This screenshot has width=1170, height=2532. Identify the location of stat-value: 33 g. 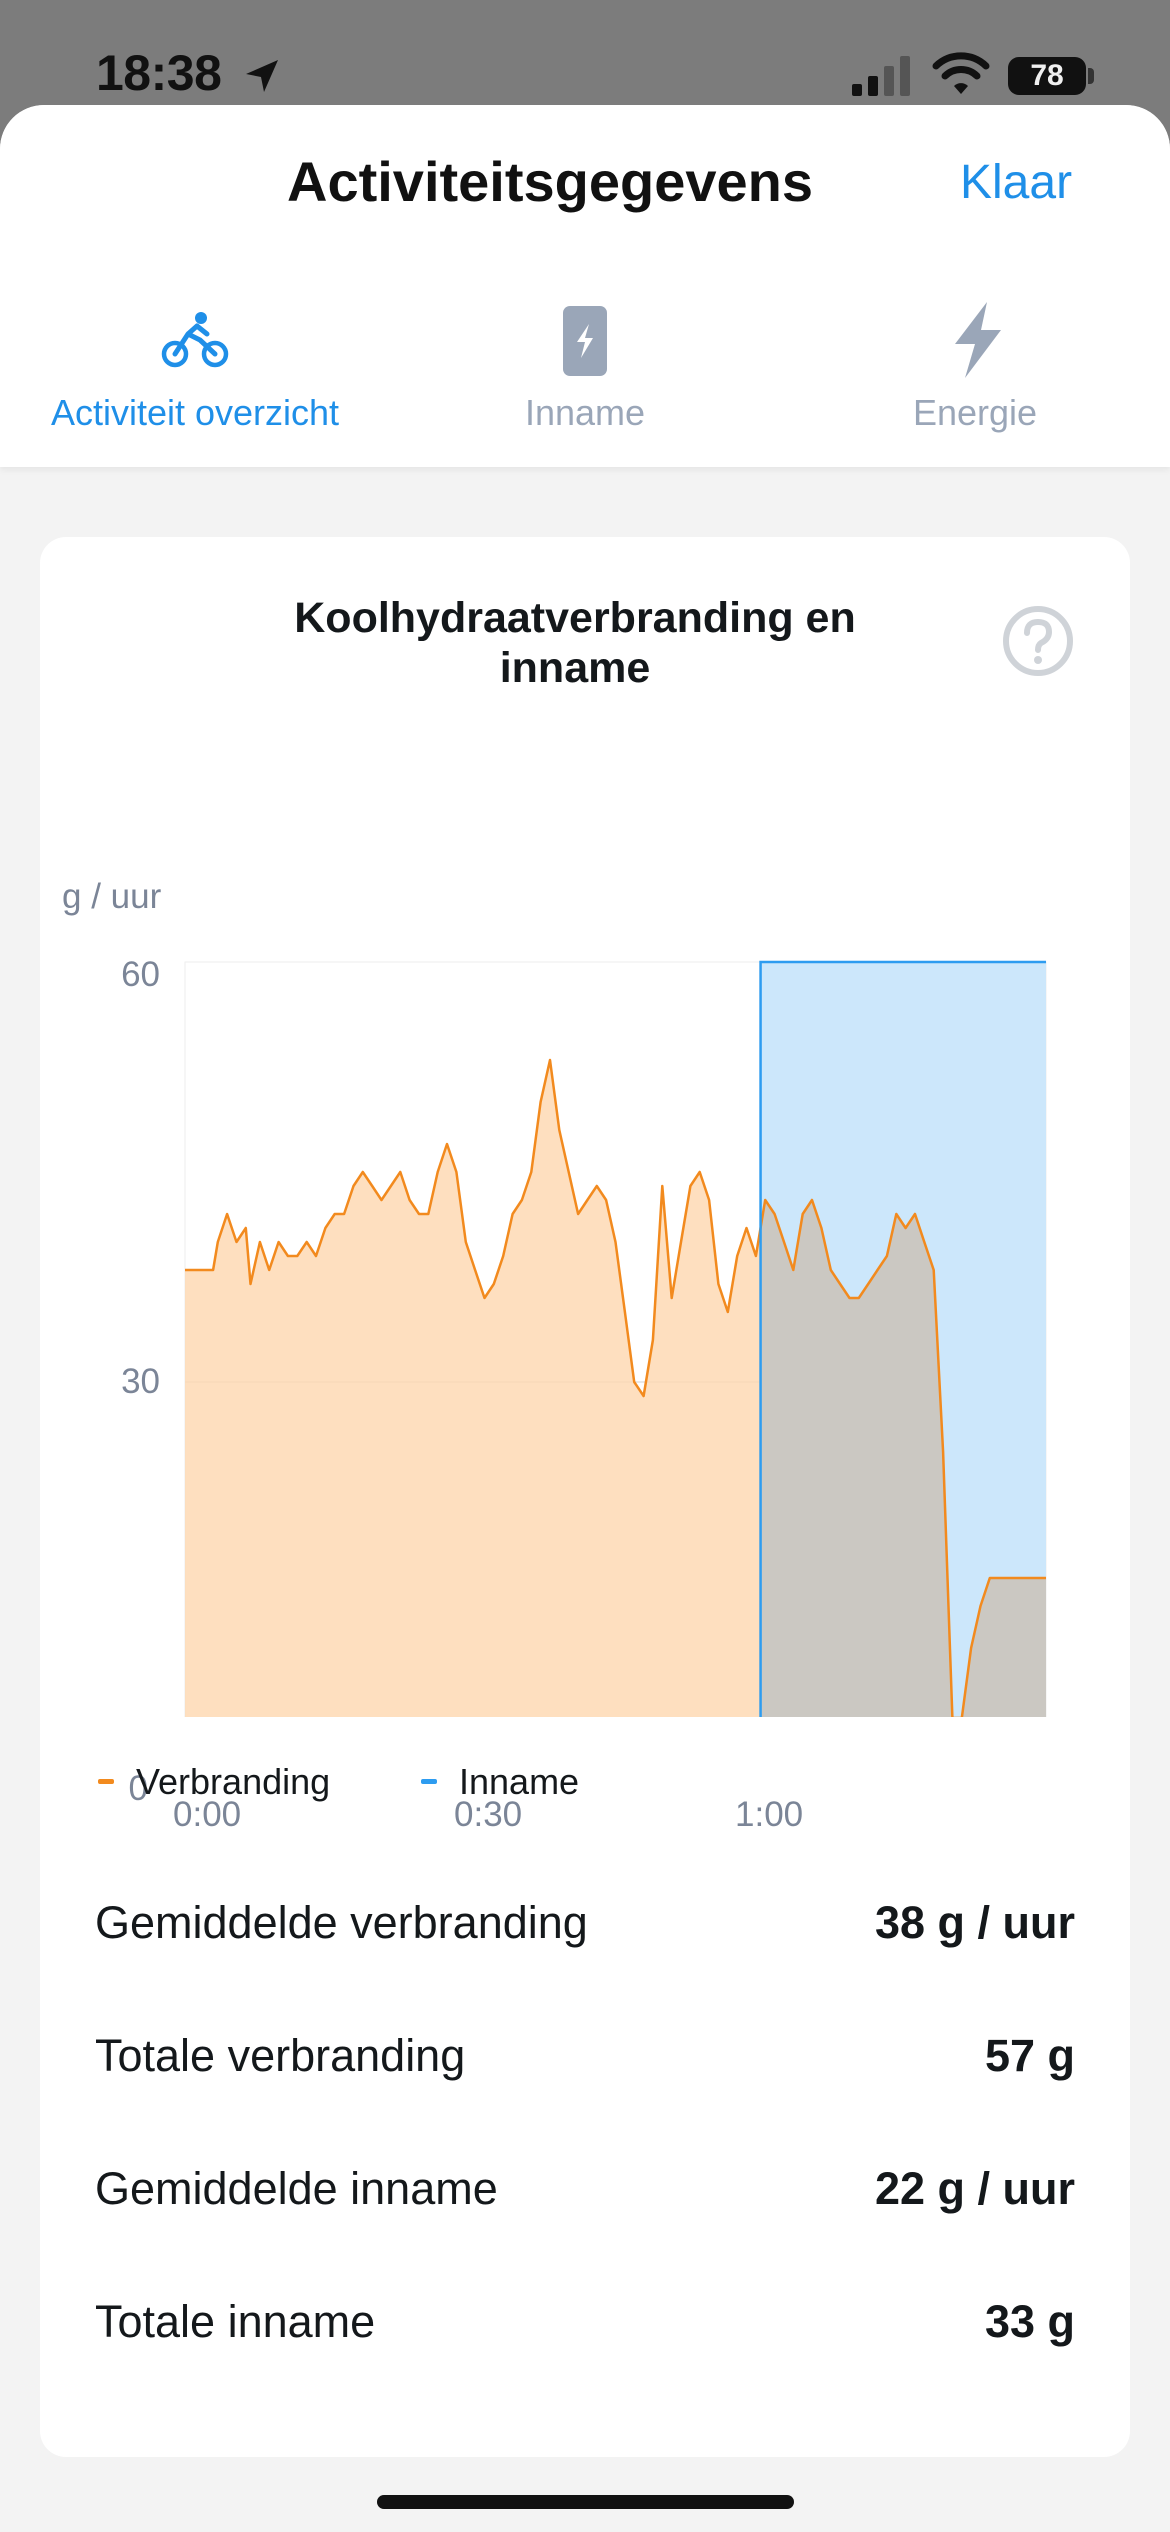
(1029, 2321).